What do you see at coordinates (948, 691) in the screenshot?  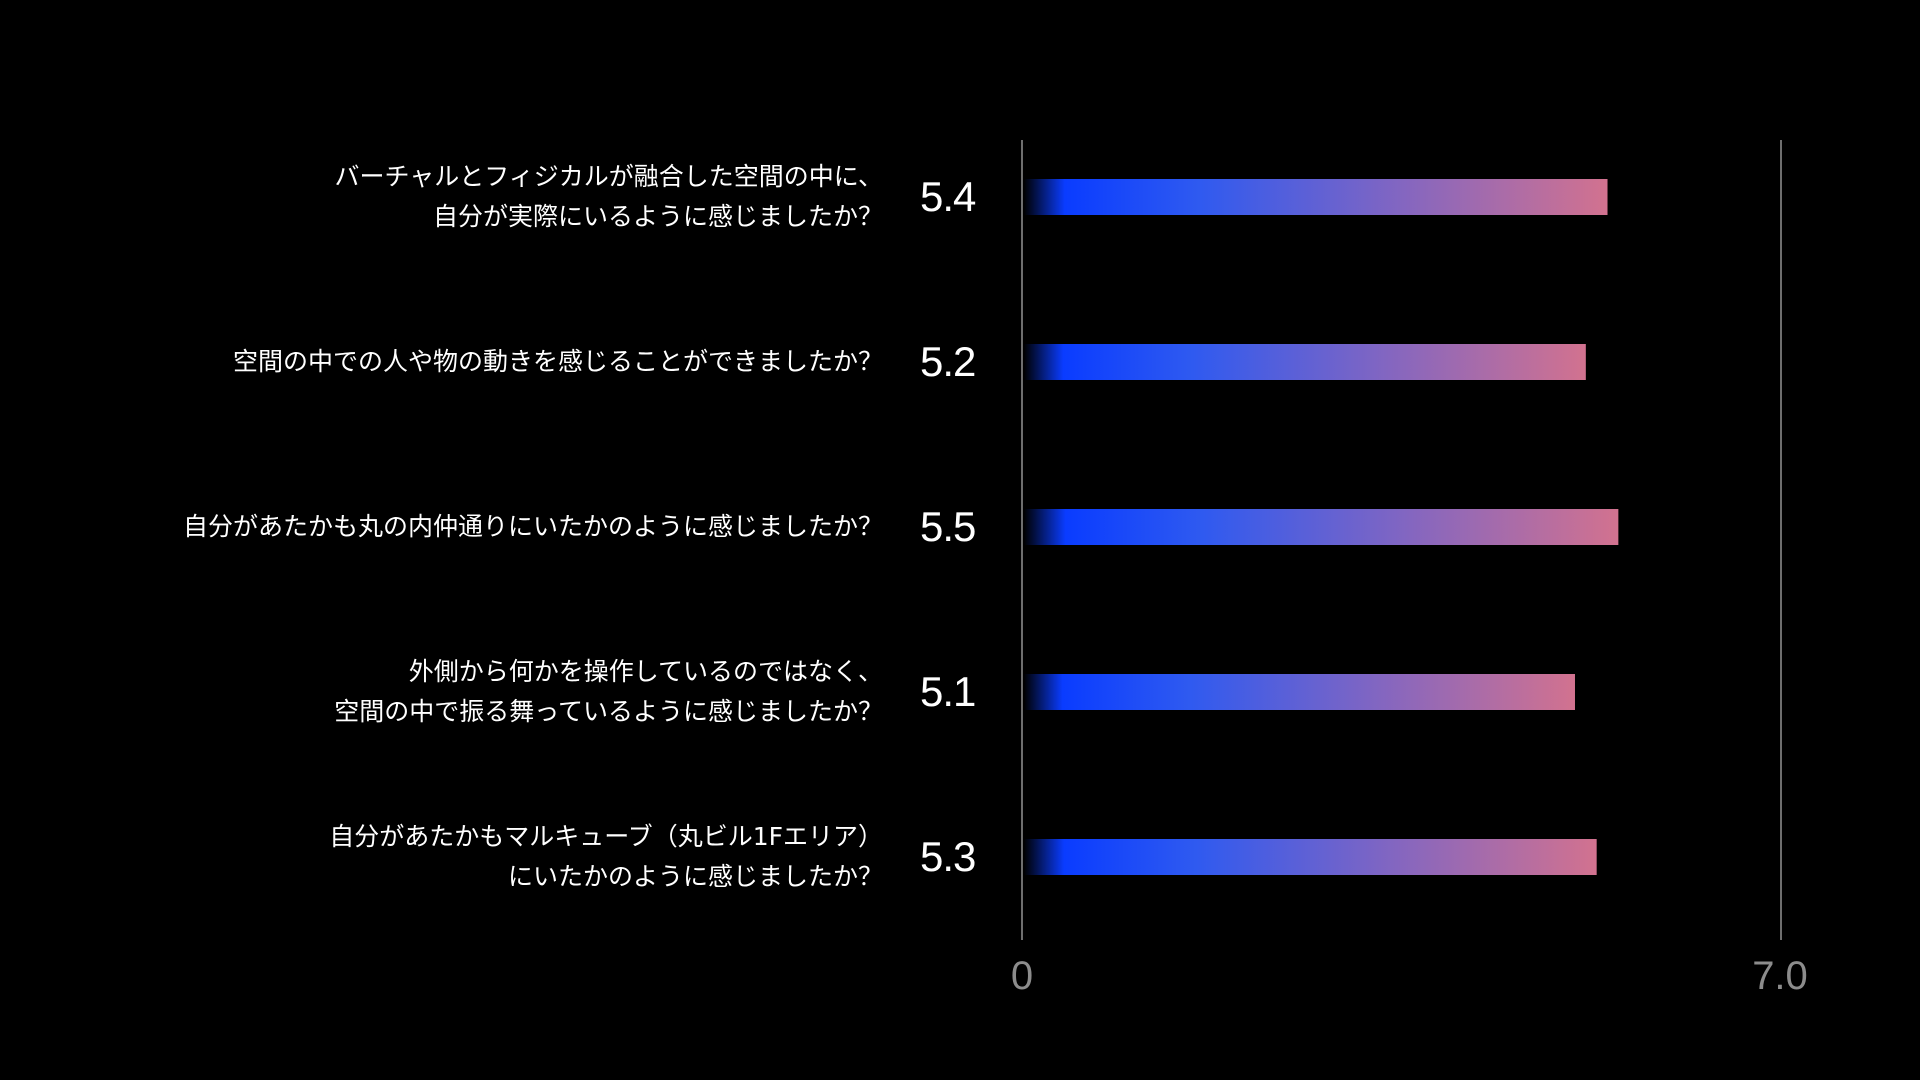 I see `value-label-4: 5.1` at bounding box center [948, 691].